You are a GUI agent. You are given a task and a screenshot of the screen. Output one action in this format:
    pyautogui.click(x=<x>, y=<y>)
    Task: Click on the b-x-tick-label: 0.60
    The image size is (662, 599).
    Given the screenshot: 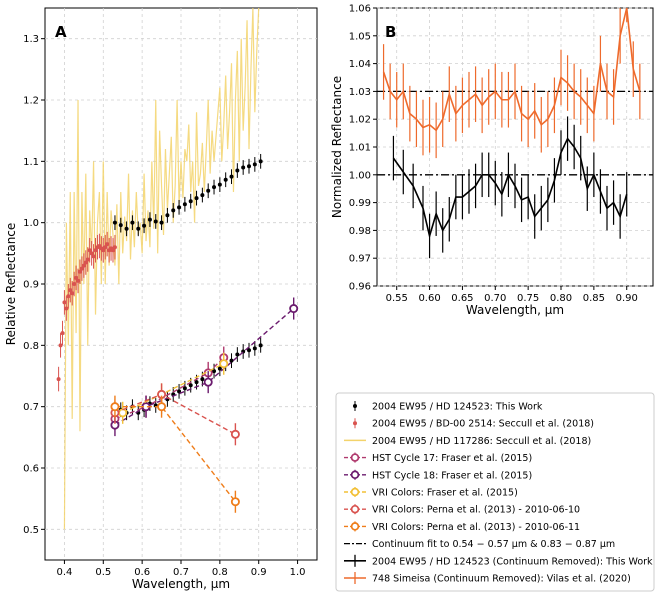 What is the action you would take?
    pyautogui.click(x=429, y=298)
    